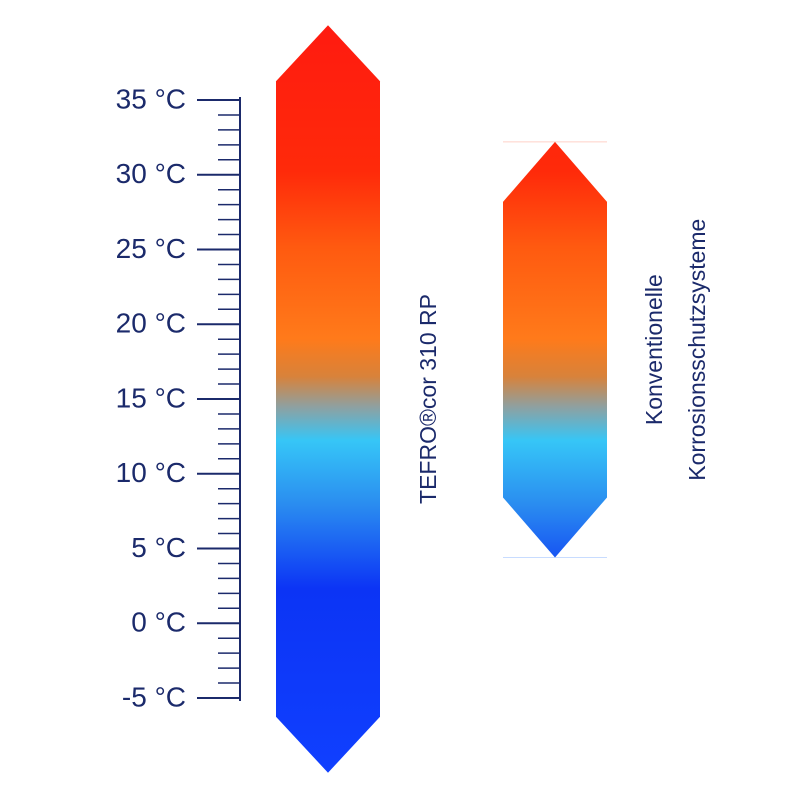 The image size is (800, 805). I want to click on y-tick-label: 5 °C, so click(158, 547).